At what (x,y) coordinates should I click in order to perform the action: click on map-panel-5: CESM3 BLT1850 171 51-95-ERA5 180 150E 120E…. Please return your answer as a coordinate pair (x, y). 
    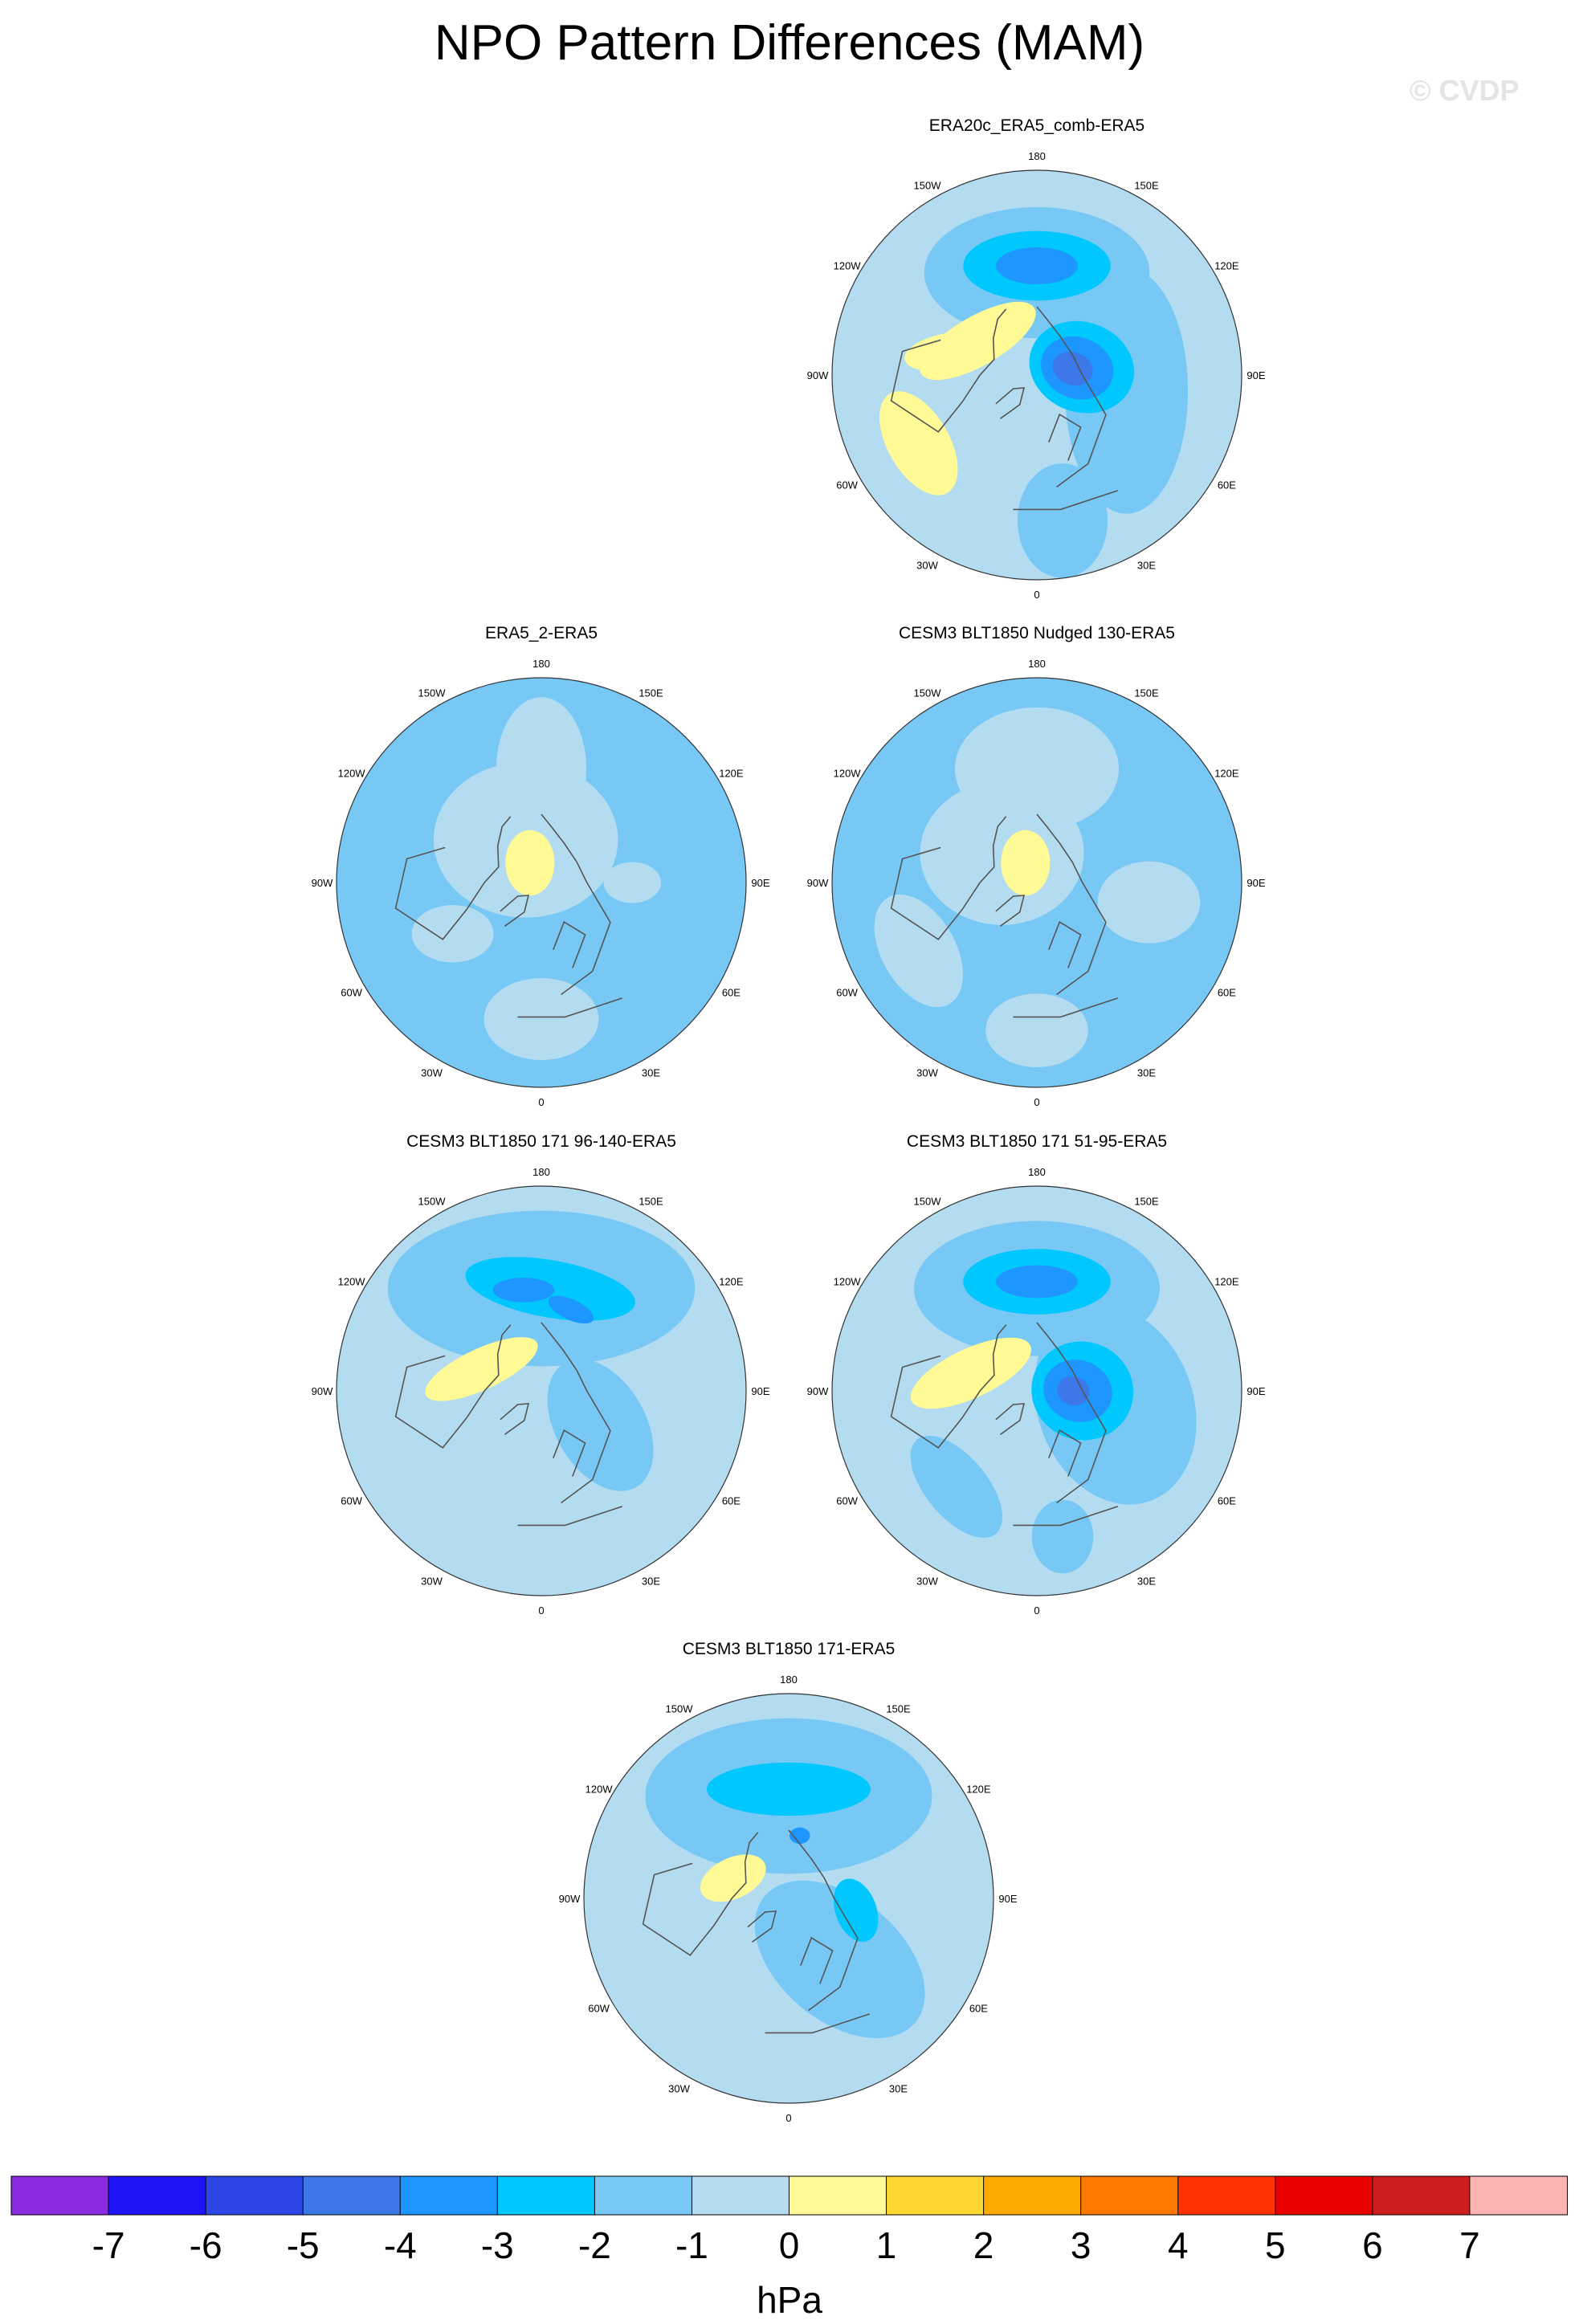
    Looking at the image, I should click on (1037, 1389).